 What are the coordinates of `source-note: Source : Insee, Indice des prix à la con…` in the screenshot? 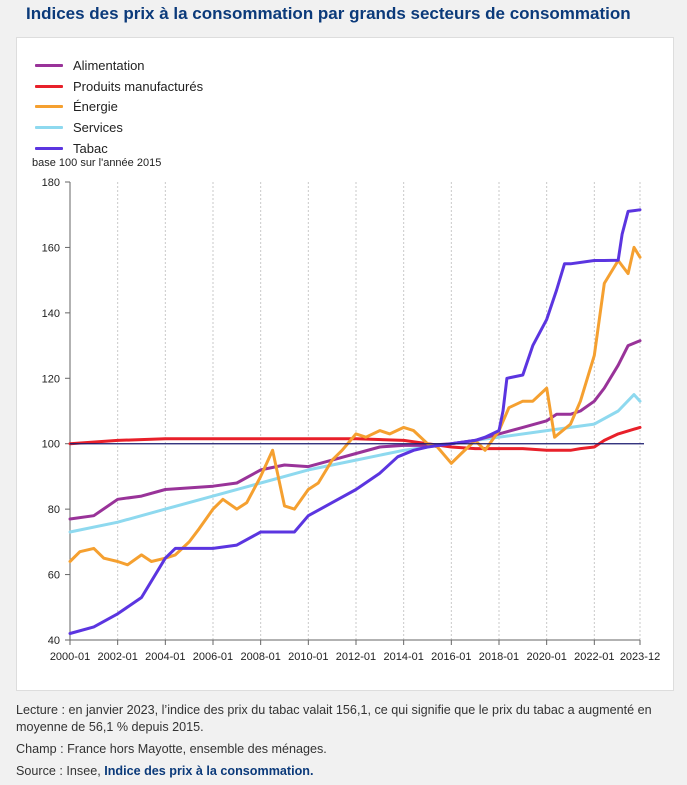 It's located at (336, 771).